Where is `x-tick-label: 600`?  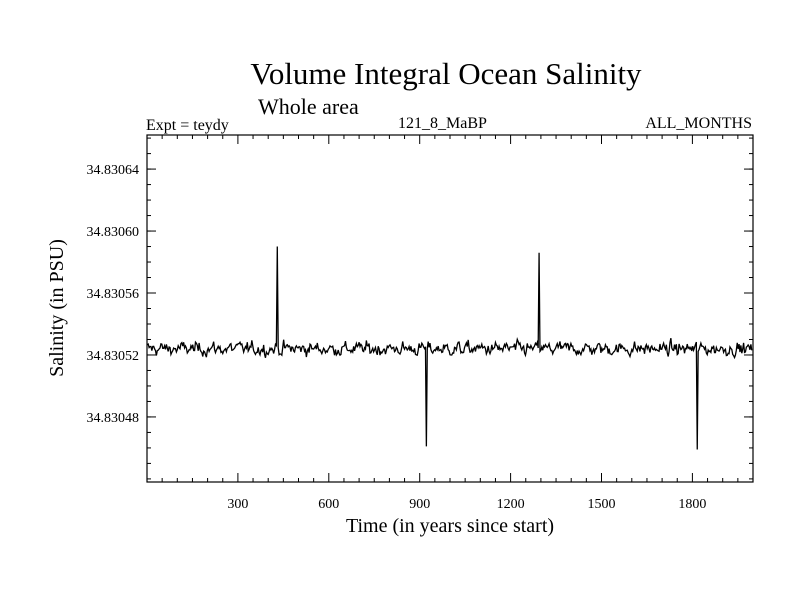 x-tick-label: 600 is located at coordinates (328, 504).